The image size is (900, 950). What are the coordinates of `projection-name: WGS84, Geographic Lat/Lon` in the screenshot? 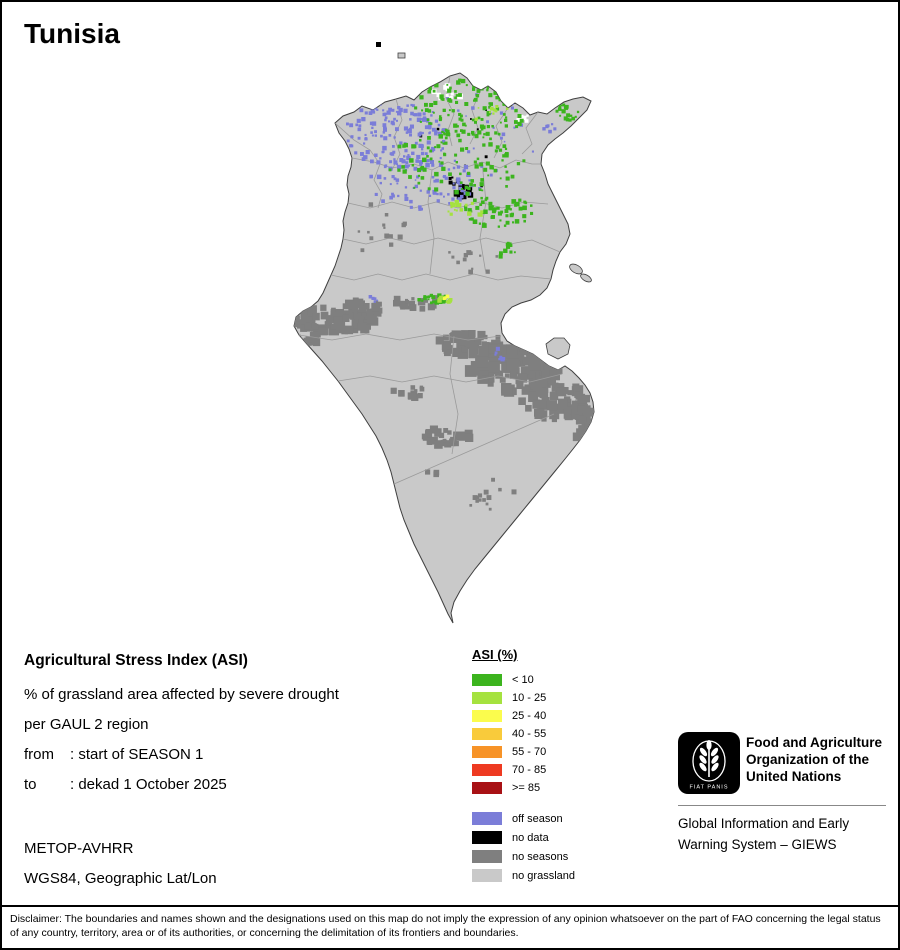 It's located at (120, 878).